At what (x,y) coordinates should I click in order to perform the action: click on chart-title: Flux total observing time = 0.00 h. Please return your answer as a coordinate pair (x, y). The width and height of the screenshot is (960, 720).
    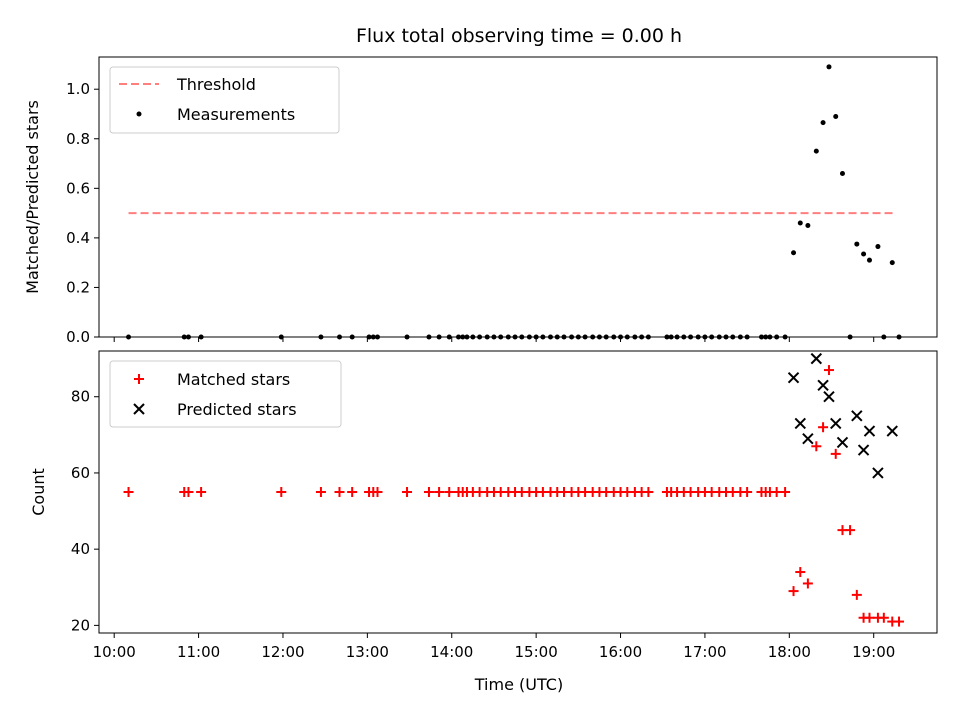
    Looking at the image, I should click on (519, 36).